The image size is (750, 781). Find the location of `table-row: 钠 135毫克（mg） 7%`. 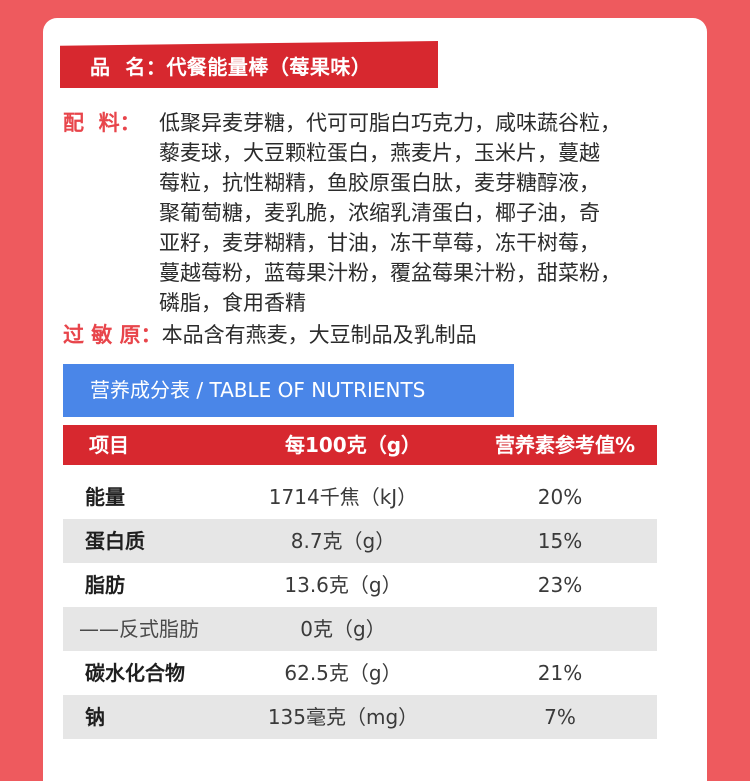

table-row: 钠 135毫克（mg） 7% is located at coordinates (360, 717).